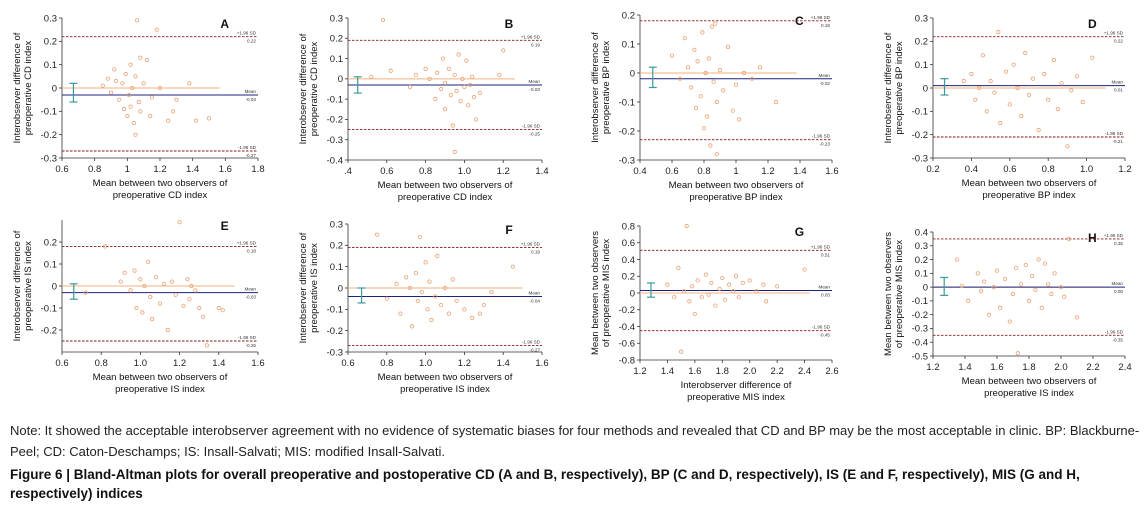 The image size is (1146, 514). I want to click on lower-sd-label: -1.96 SD, so click(1114, 133).